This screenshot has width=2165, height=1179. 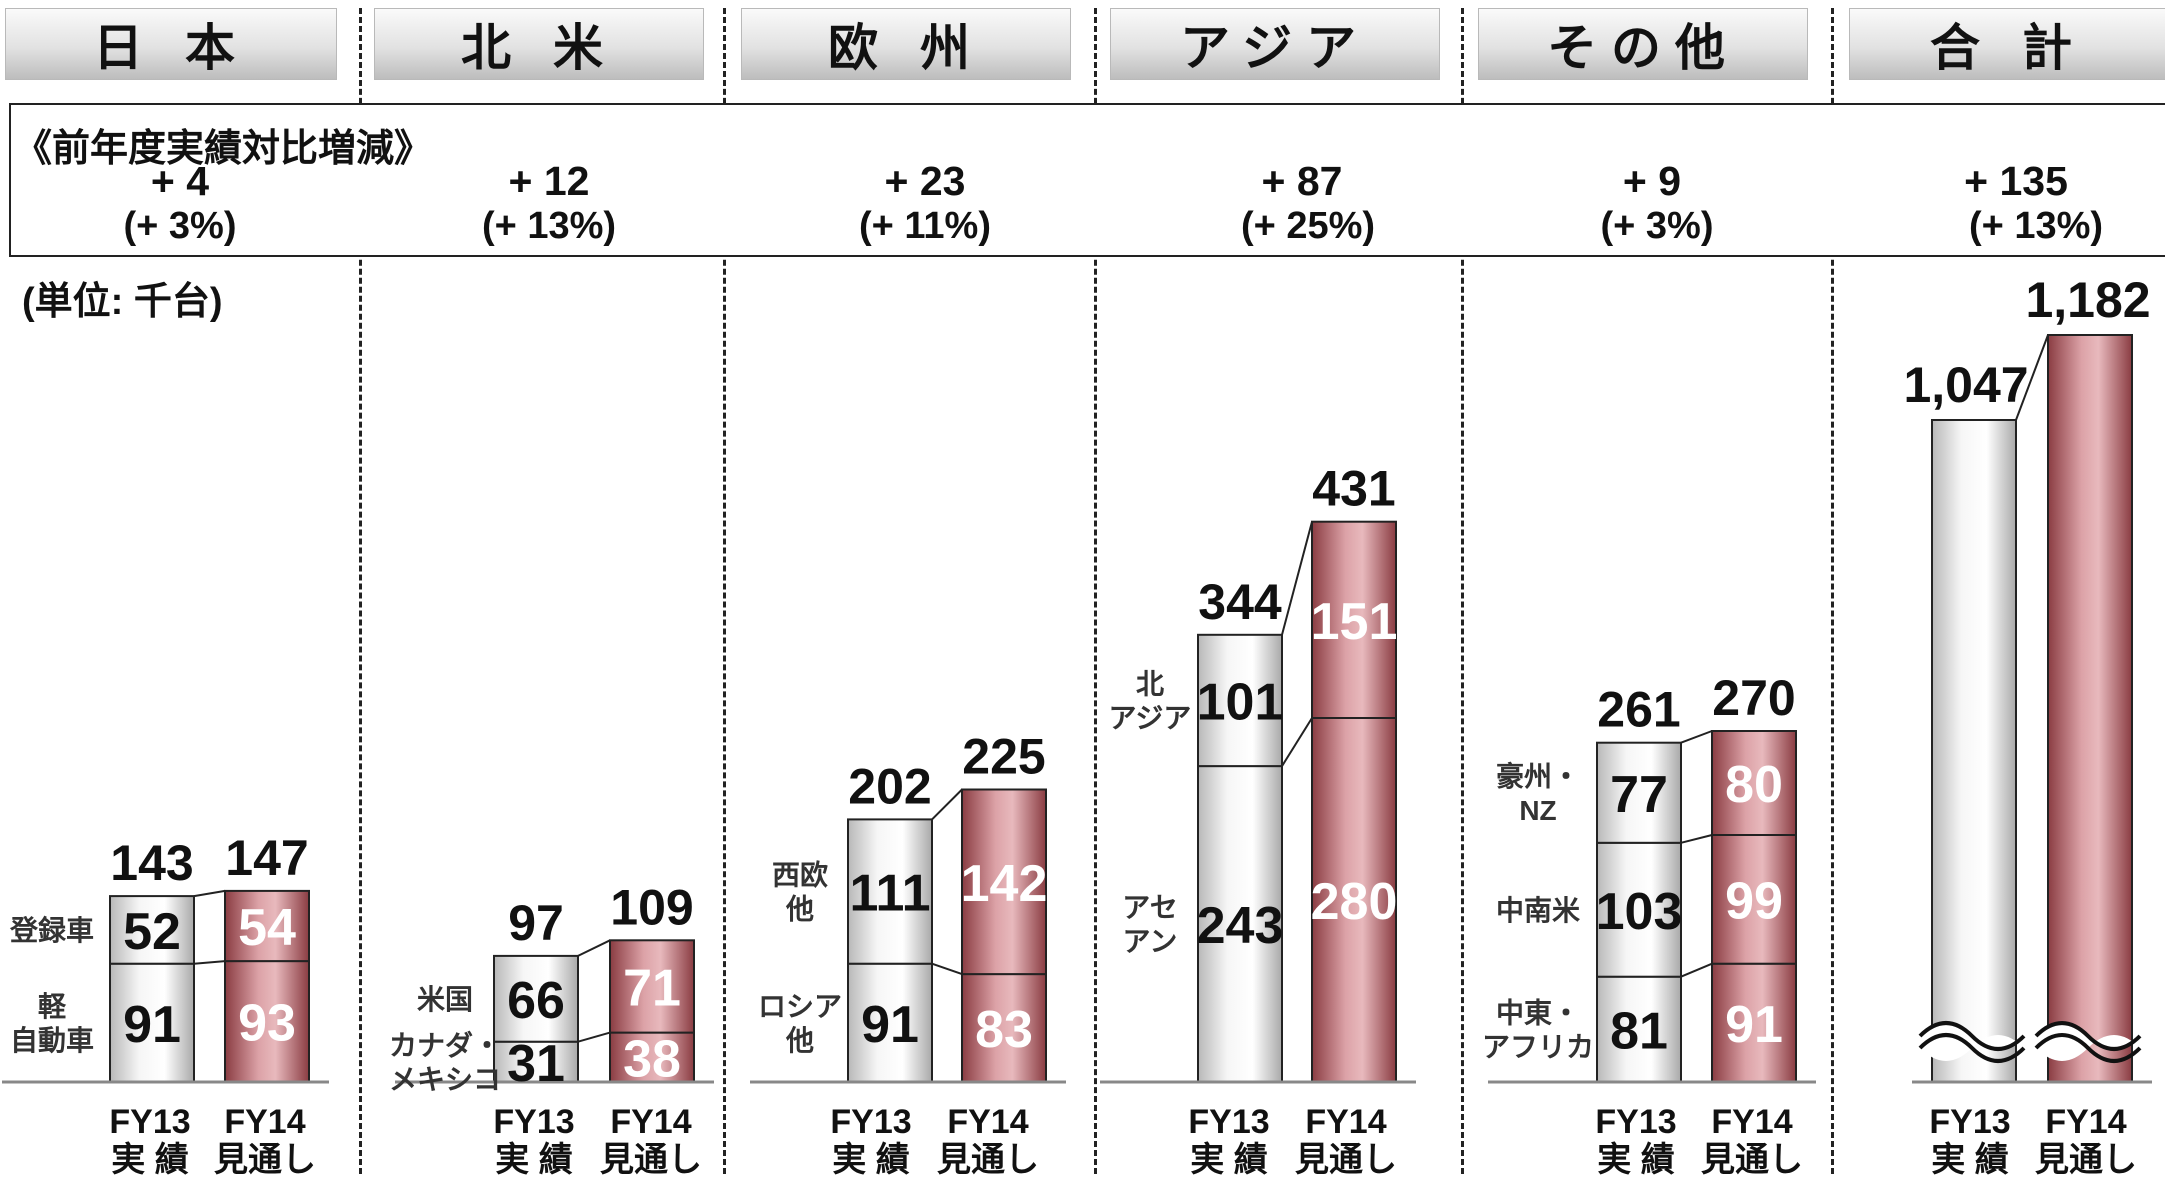 I want to click on summary-title: 《前年度実績対比増減》, so click(x=223, y=149).